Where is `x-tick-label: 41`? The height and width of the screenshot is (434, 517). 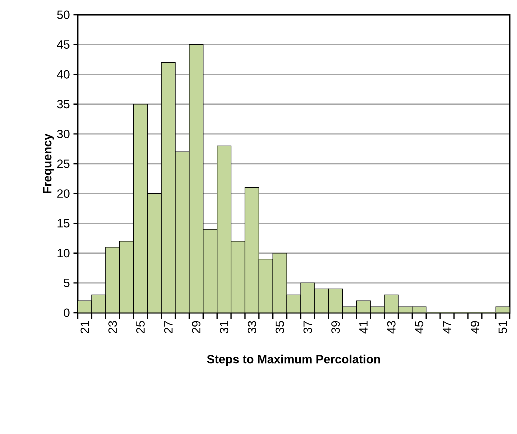
x-tick-label: 41 is located at coordinates (364, 327).